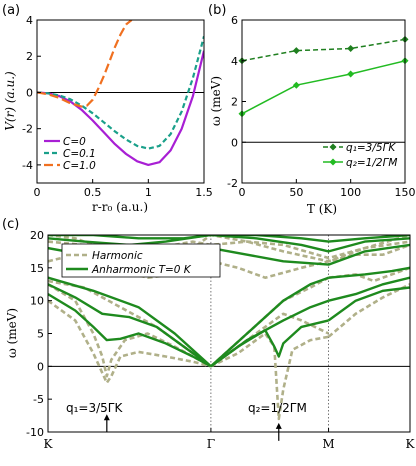 The height and width of the screenshot is (466, 416). What do you see at coordinates (204, 192) in the screenshot?
I see `panel-a-xtick-label: 1.5` at bounding box center [204, 192].